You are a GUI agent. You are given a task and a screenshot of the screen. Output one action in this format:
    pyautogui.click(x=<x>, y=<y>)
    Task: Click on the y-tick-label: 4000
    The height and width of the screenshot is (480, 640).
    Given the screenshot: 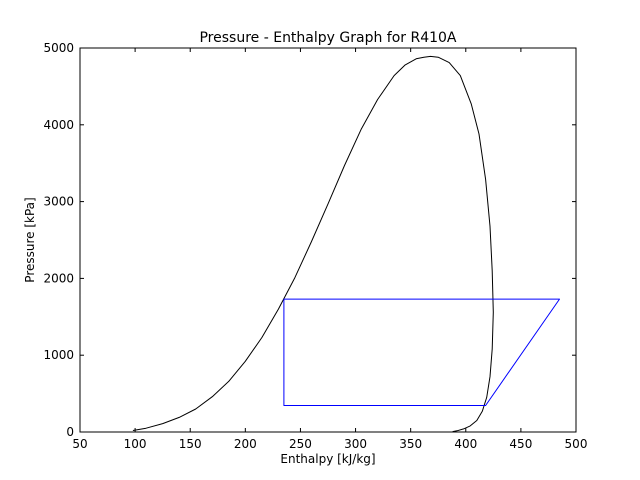 What is the action you would take?
    pyautogui.click(x=58, y=125)
    